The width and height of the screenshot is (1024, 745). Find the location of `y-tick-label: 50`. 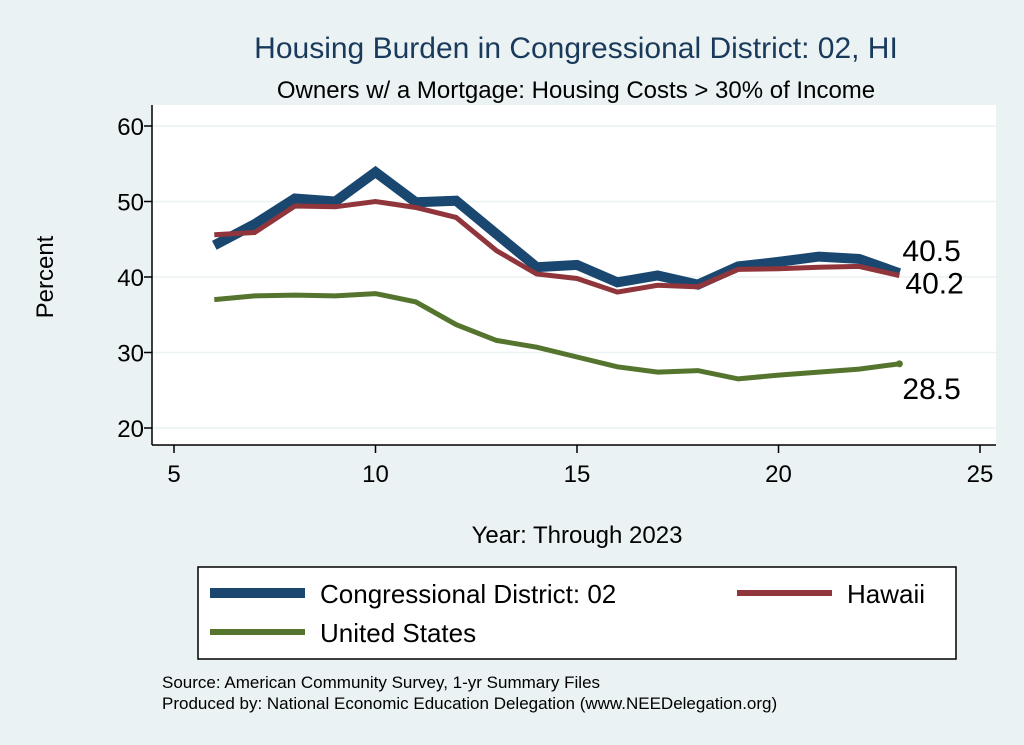

y-tick-label: 50 is located at coordinates (130, 203).